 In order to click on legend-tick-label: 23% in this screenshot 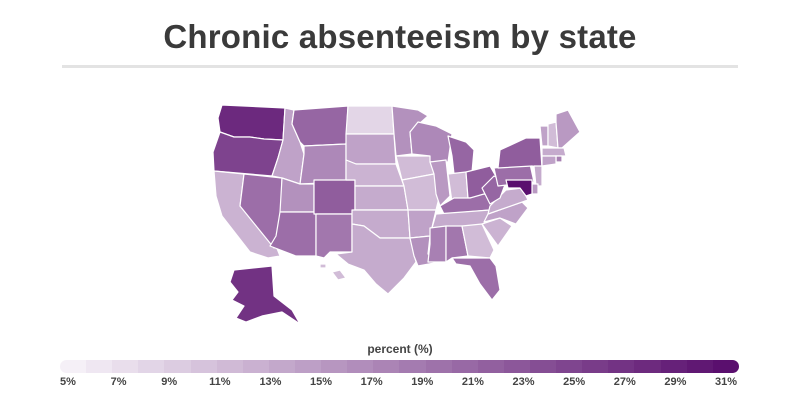, I will do `click(523, 382)`.